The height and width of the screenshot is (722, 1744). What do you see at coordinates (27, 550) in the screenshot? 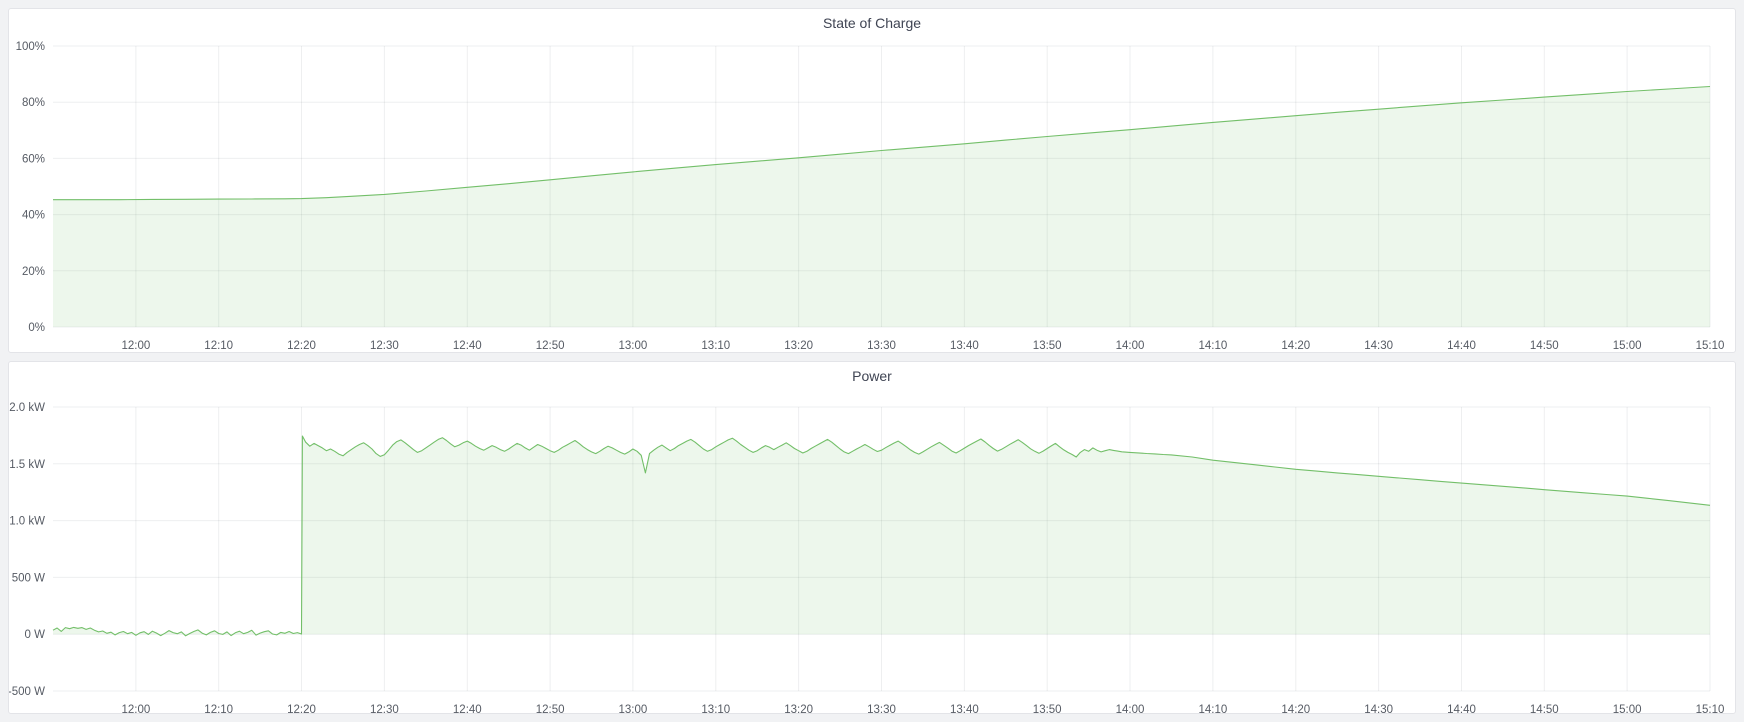
I see `y-axis-labels: 2.0 kW 1.5 kW 1.0 kW 500 W 0 W -500 W` at bounding box center [27, 550].